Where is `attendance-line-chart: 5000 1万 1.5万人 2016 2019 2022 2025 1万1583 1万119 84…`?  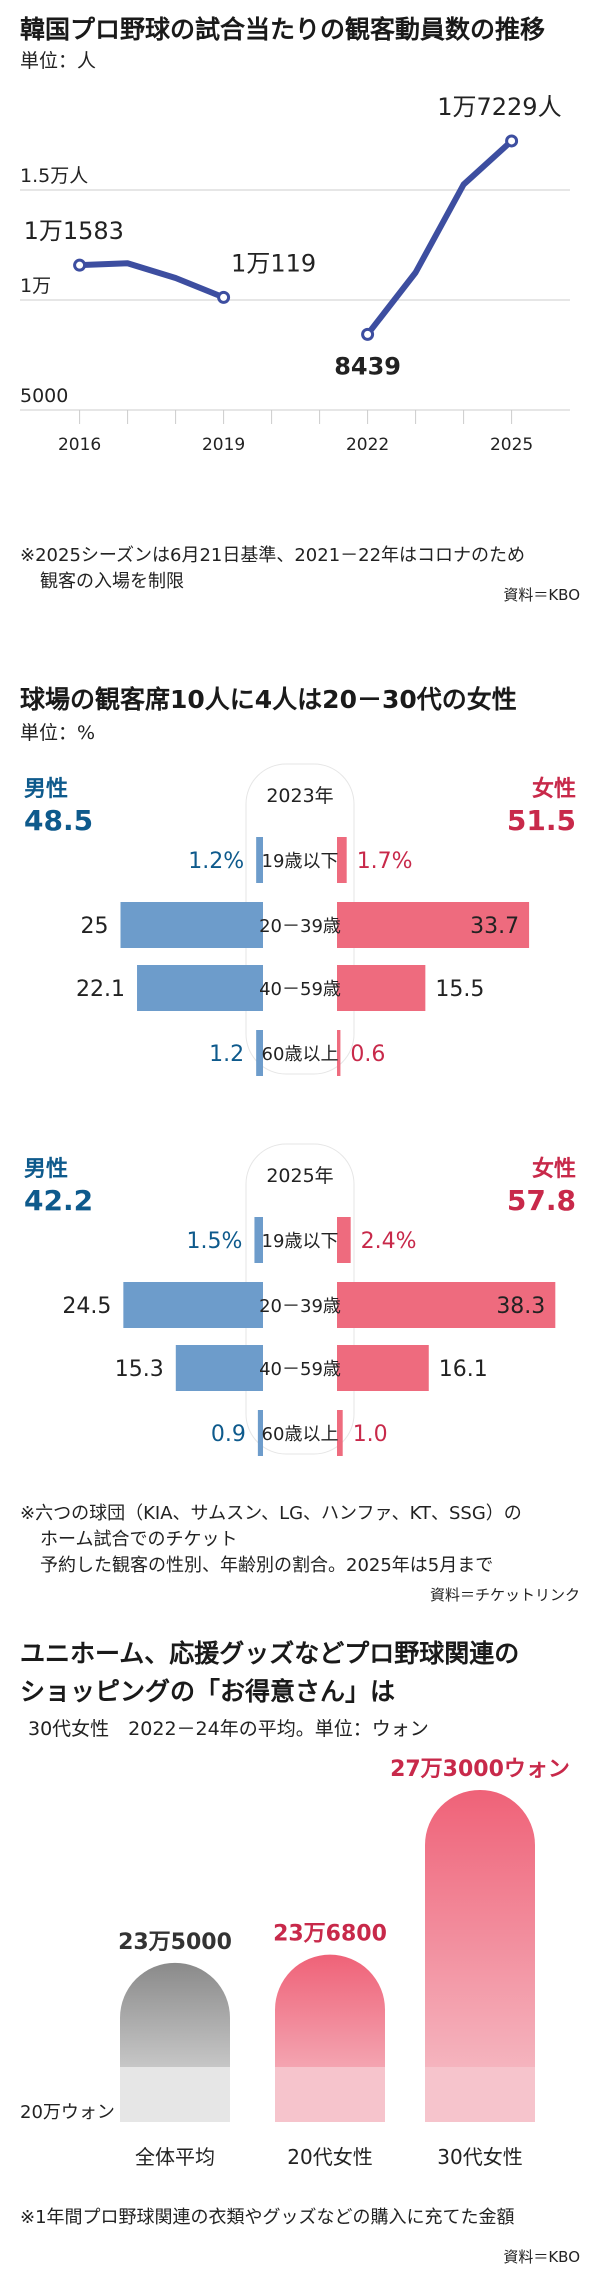 attendance-line-chart: 5000 1万 1.5万人 2016 2019 2022 2025 1万1583 1万119 84… is located at coordinates (295, 274).